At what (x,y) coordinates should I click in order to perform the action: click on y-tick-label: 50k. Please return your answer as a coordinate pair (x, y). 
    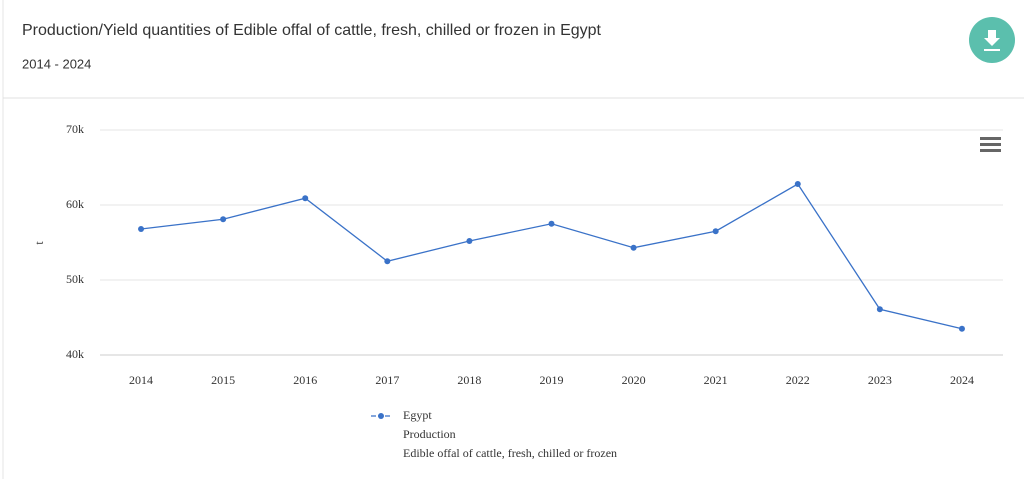
    Looking at the image, I should click on (75, 279).